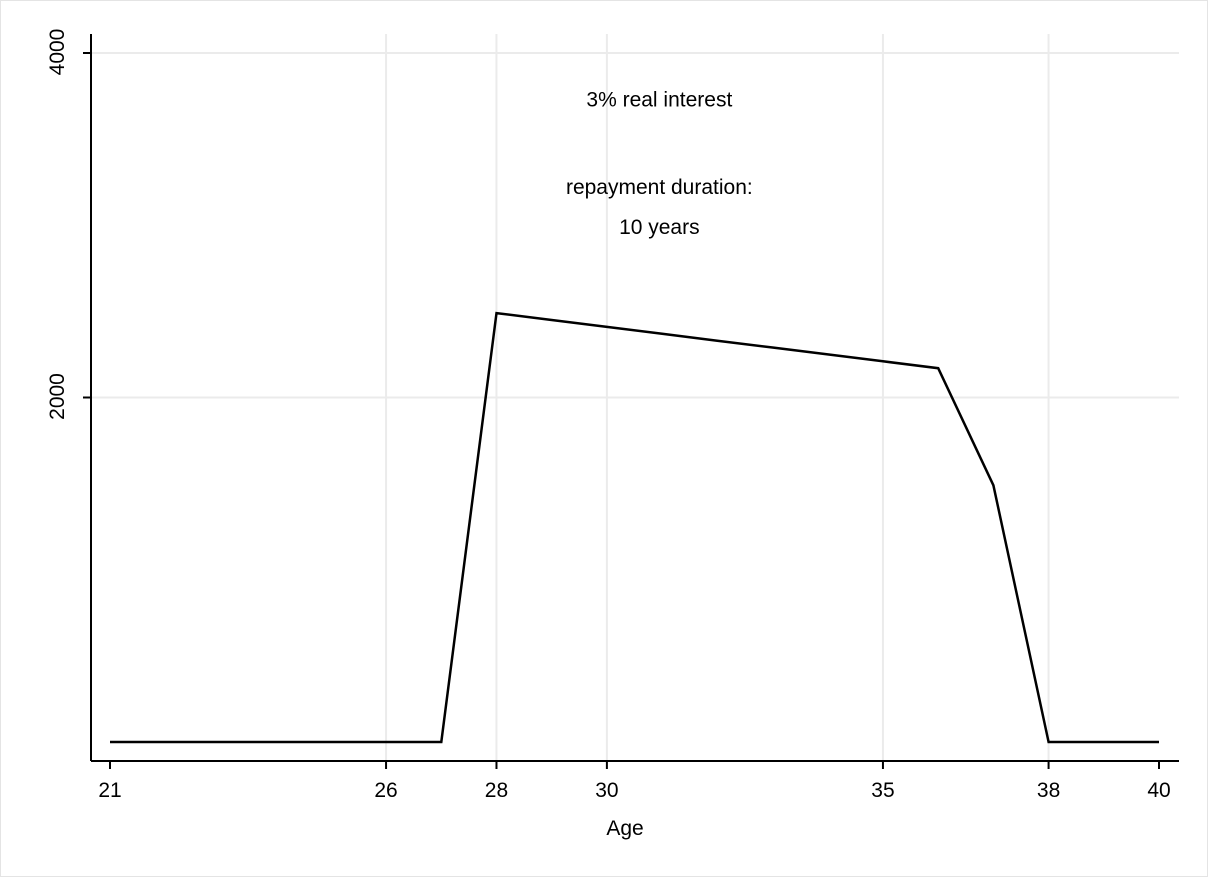 Image resolution: width=1208 pixels, height=878 pixels. I want to click on annotation-1: repayment duration:, so click(659, 187).